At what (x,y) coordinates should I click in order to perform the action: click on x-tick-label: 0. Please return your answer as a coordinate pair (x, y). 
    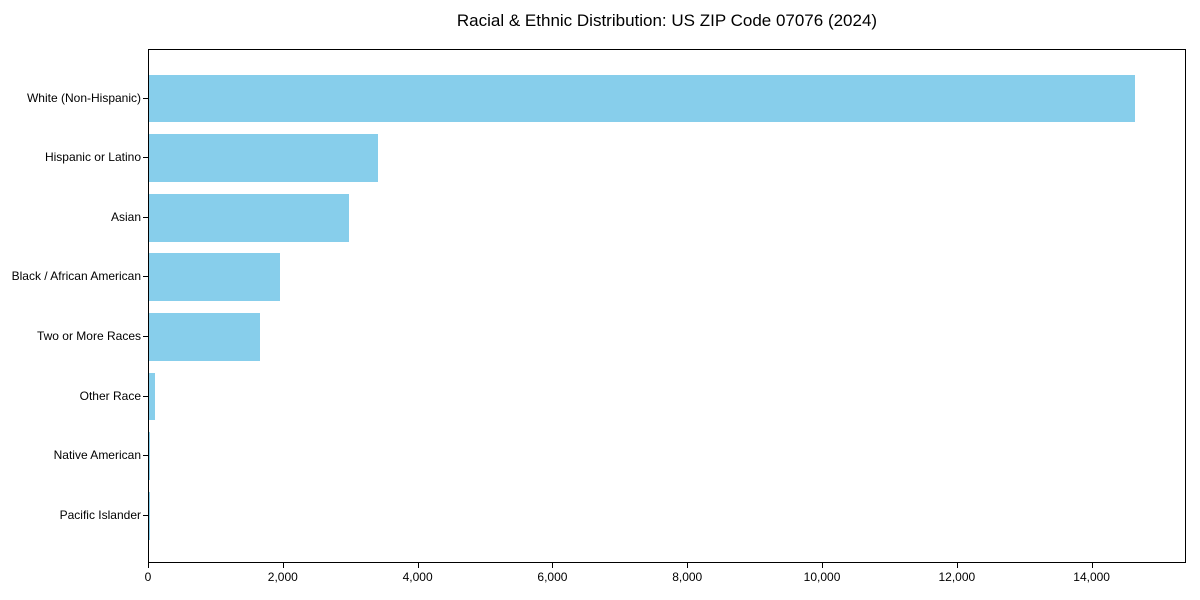
    Looking at the image, I should click on (148, 577).